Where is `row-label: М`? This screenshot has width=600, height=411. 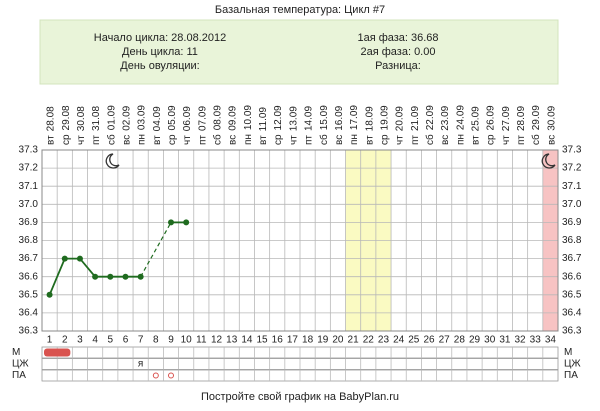 row-label: М is located at coordinates (568, 352).